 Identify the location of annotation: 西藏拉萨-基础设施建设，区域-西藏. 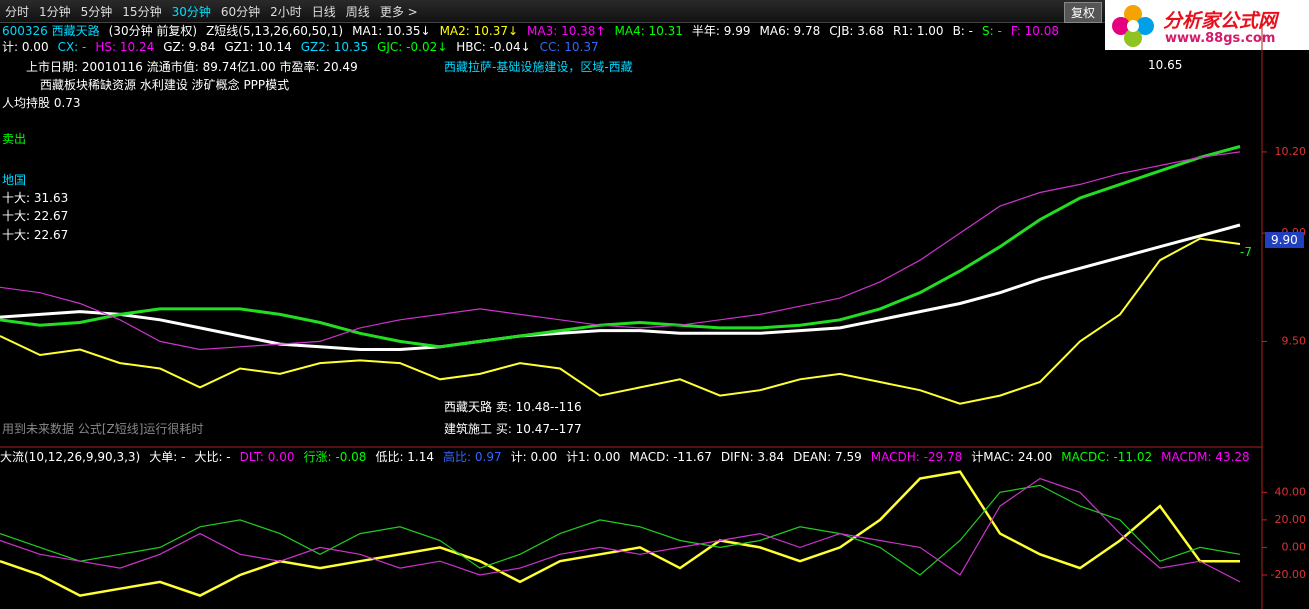
(538, 67).